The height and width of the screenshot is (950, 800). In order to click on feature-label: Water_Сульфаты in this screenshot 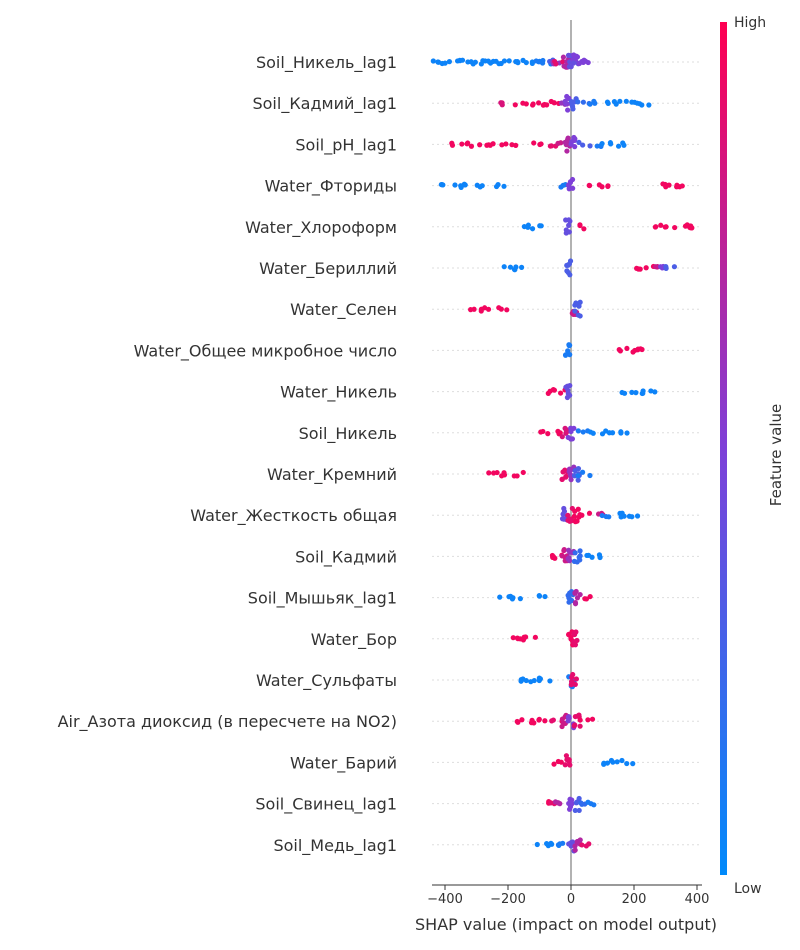, I will do `click(326, 681)`.